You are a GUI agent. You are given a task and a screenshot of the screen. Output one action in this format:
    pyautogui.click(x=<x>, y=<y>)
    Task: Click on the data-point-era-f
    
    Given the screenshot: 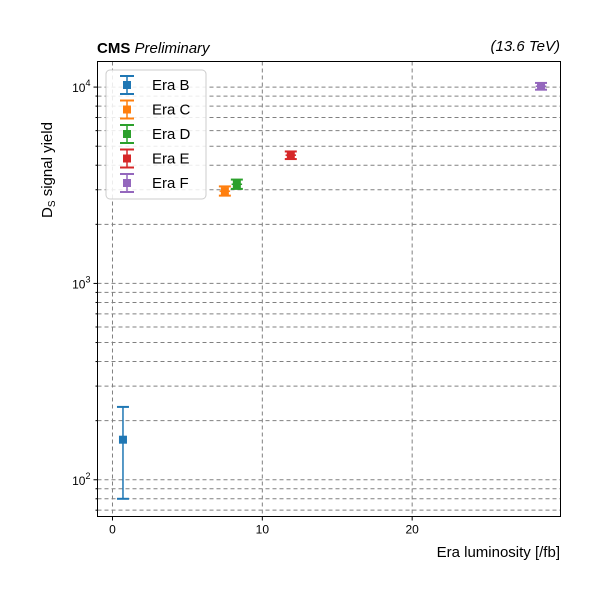 What is the action you would take?
    pyautogui.click(x=541, y=86)
    